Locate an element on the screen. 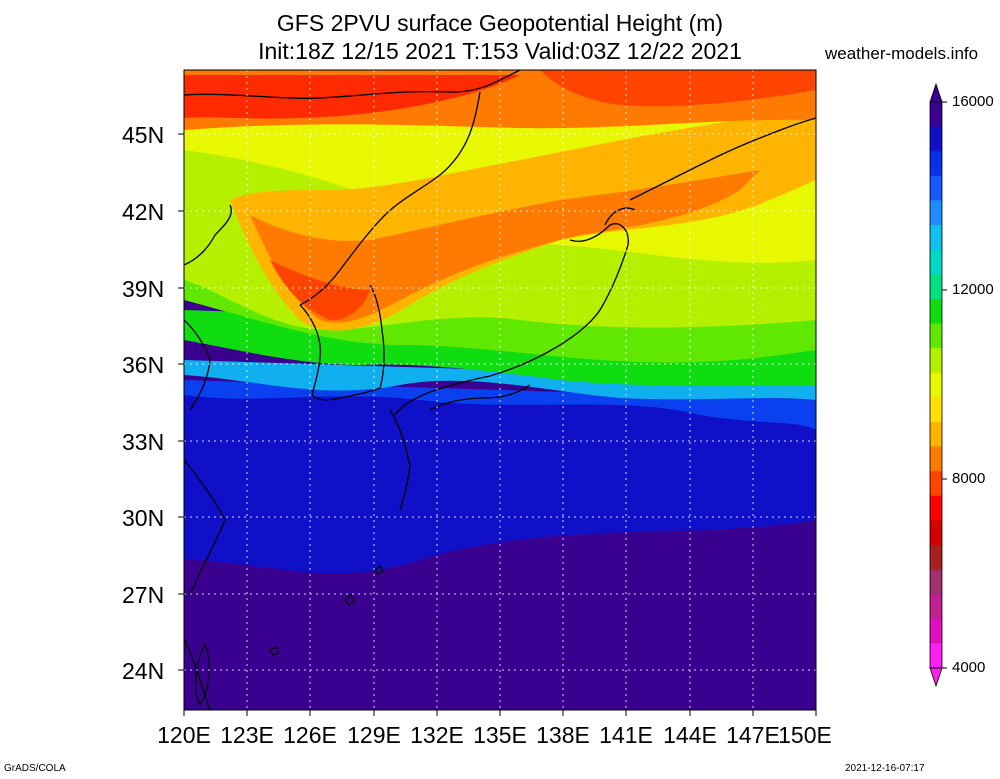 The image size is (1000, 779). colorbar-frame is located at coordinates (936, 385).